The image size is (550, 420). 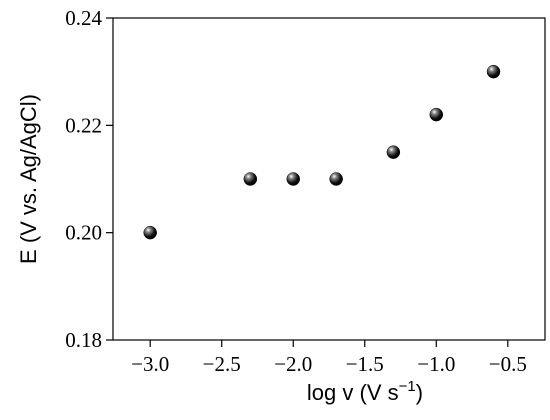 I want to click on x-label-superscript: −1, so click(x=407, y=386).